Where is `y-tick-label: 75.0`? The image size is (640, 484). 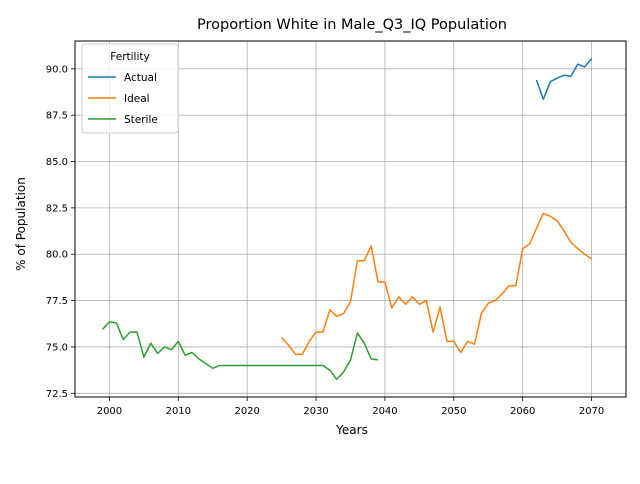
y-tick-label: 75.0 is located at coordinates (57, 347).